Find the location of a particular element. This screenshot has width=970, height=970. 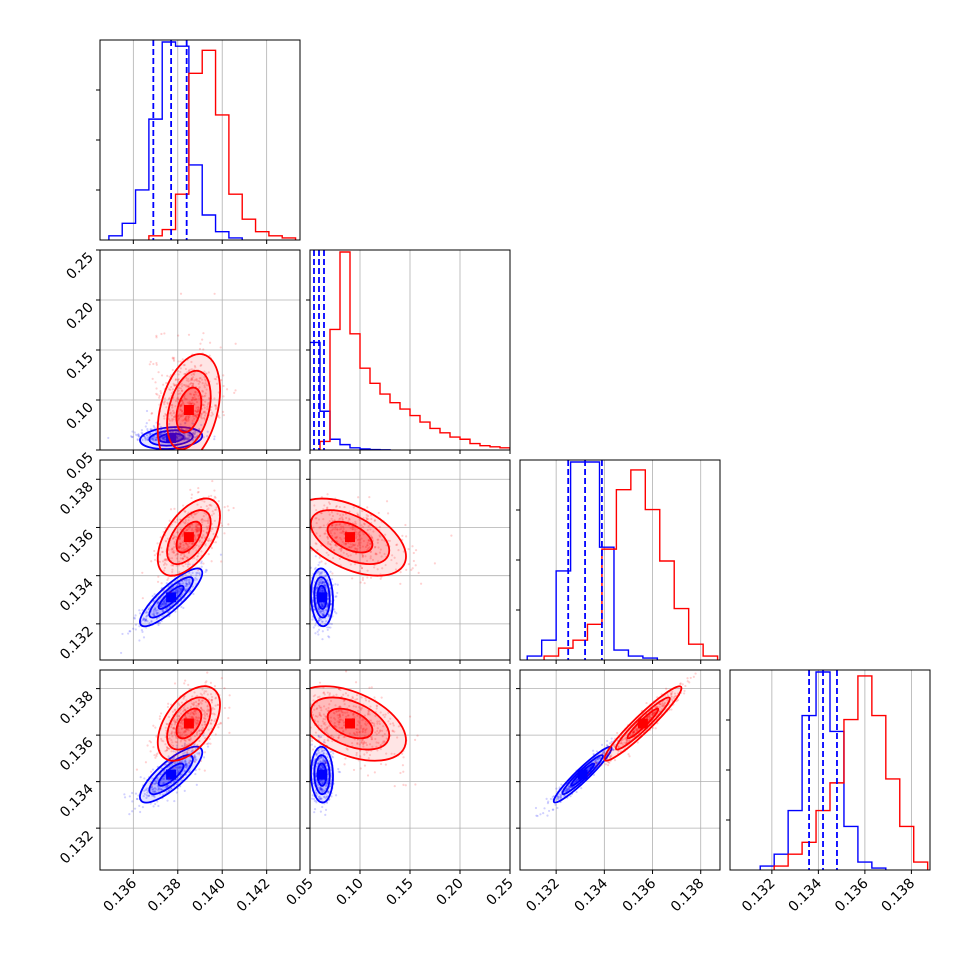

x-tick-label-0-0: 0.136 is located at coordinates (120, 895).